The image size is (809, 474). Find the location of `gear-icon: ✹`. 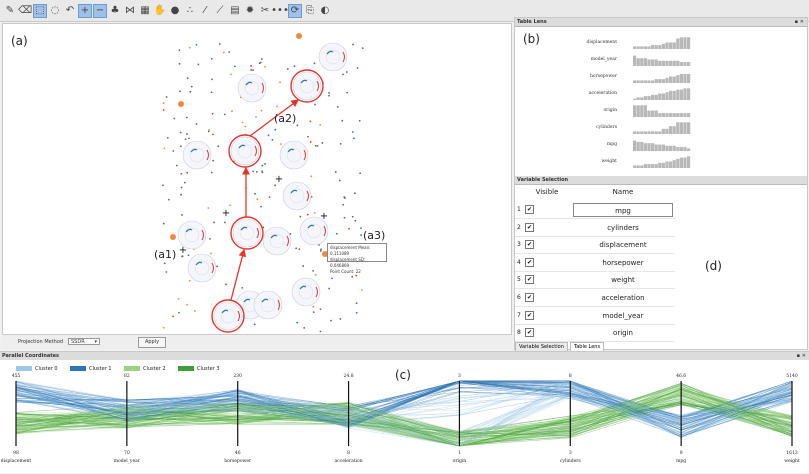

gear-icon: ✹ is located at coordinates (250, 10).